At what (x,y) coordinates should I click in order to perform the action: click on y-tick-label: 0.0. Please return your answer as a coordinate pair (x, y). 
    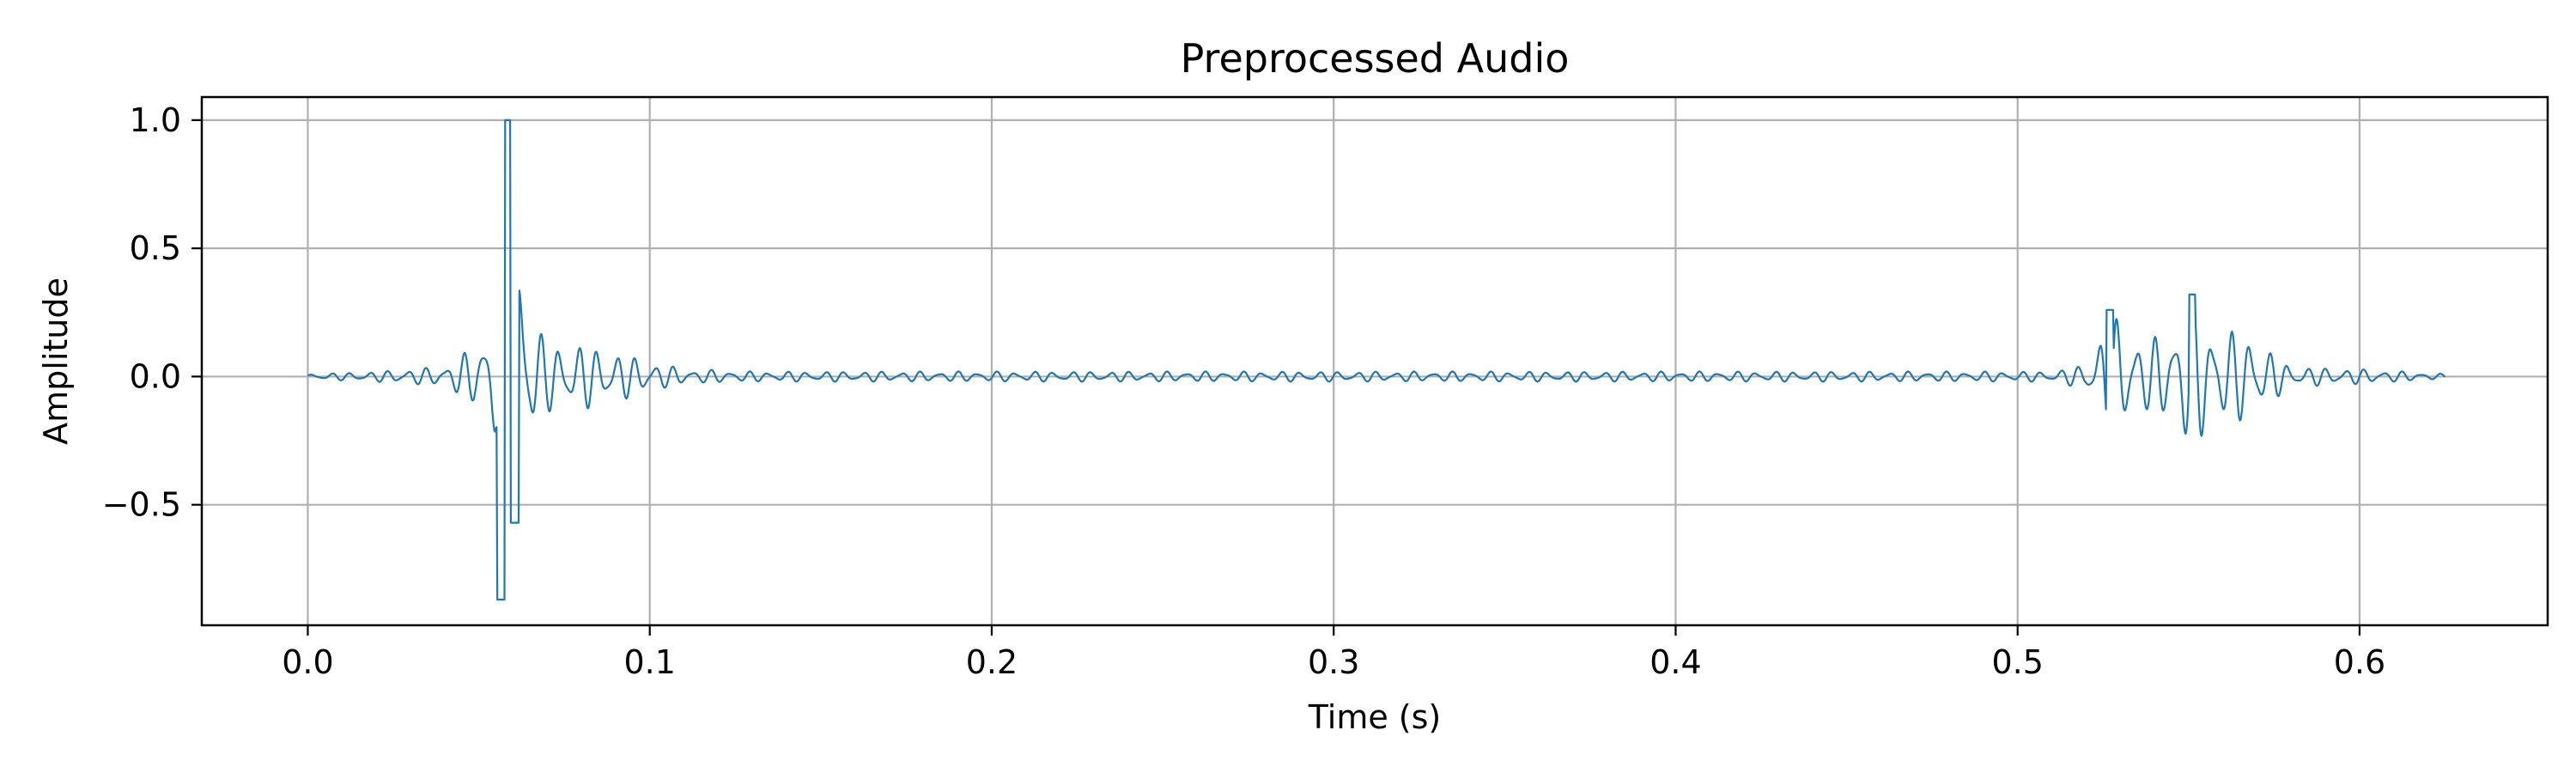
    Looking at the image, I should click on (155, 376).